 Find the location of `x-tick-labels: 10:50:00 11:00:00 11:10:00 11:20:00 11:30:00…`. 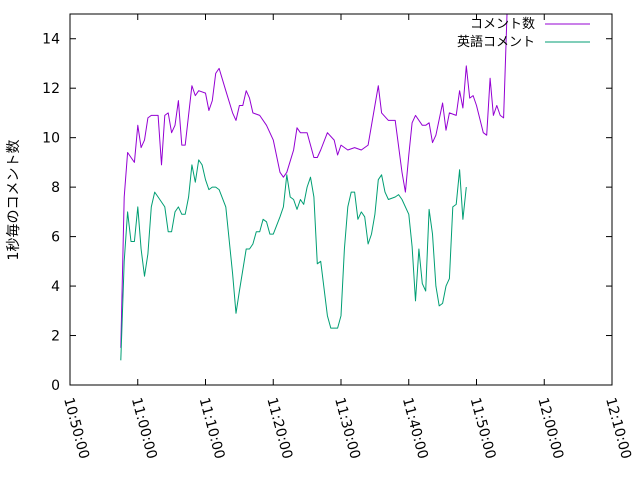

x-tick-labels: 10:50:00 11:00:00 11:10:00 11:20:00 11:30:00… is located at coordinates (347, 428).